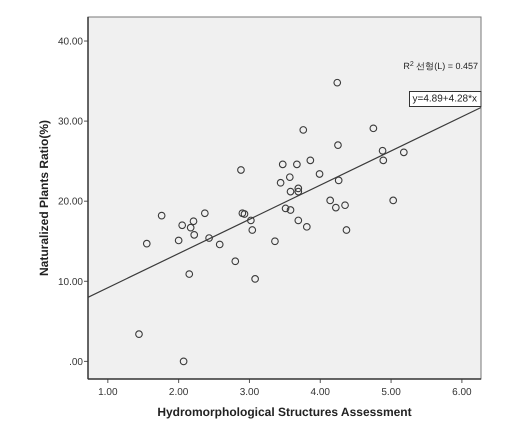 The height and width of the screenshot is (434, 508). Describe the element at coordinates (76, 362) in the screenshot. I see `y-tick-label: .00` at that location.